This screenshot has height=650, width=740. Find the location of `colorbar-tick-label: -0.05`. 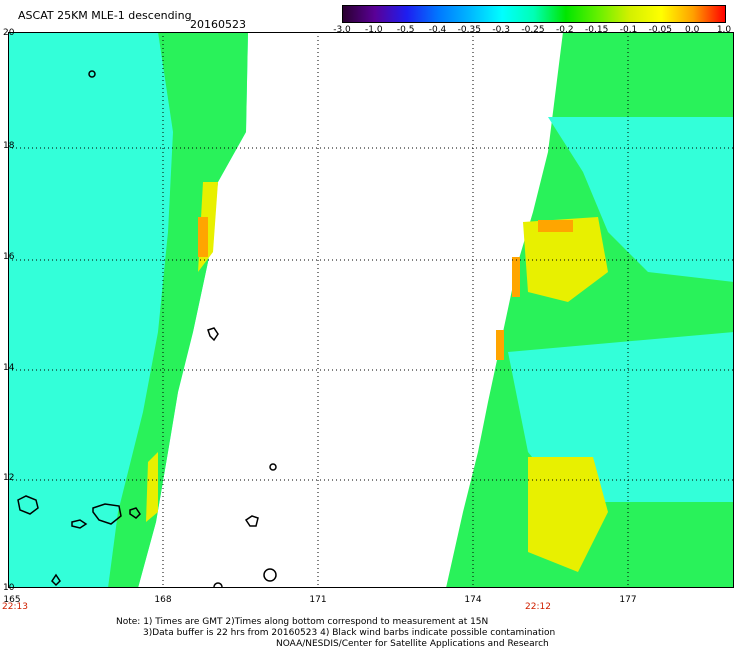

colorbar-tick-label: -0.05 is located at coordinates (660, 30).